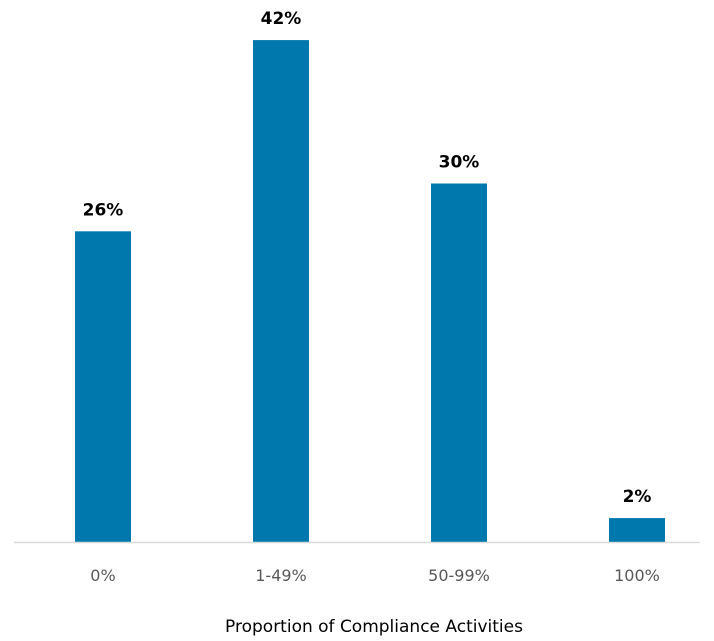 The image size is (714, 641). Describe the element at coordinates (637, 497) in the screenshot. I see `data-label-4: 2%` at that location.